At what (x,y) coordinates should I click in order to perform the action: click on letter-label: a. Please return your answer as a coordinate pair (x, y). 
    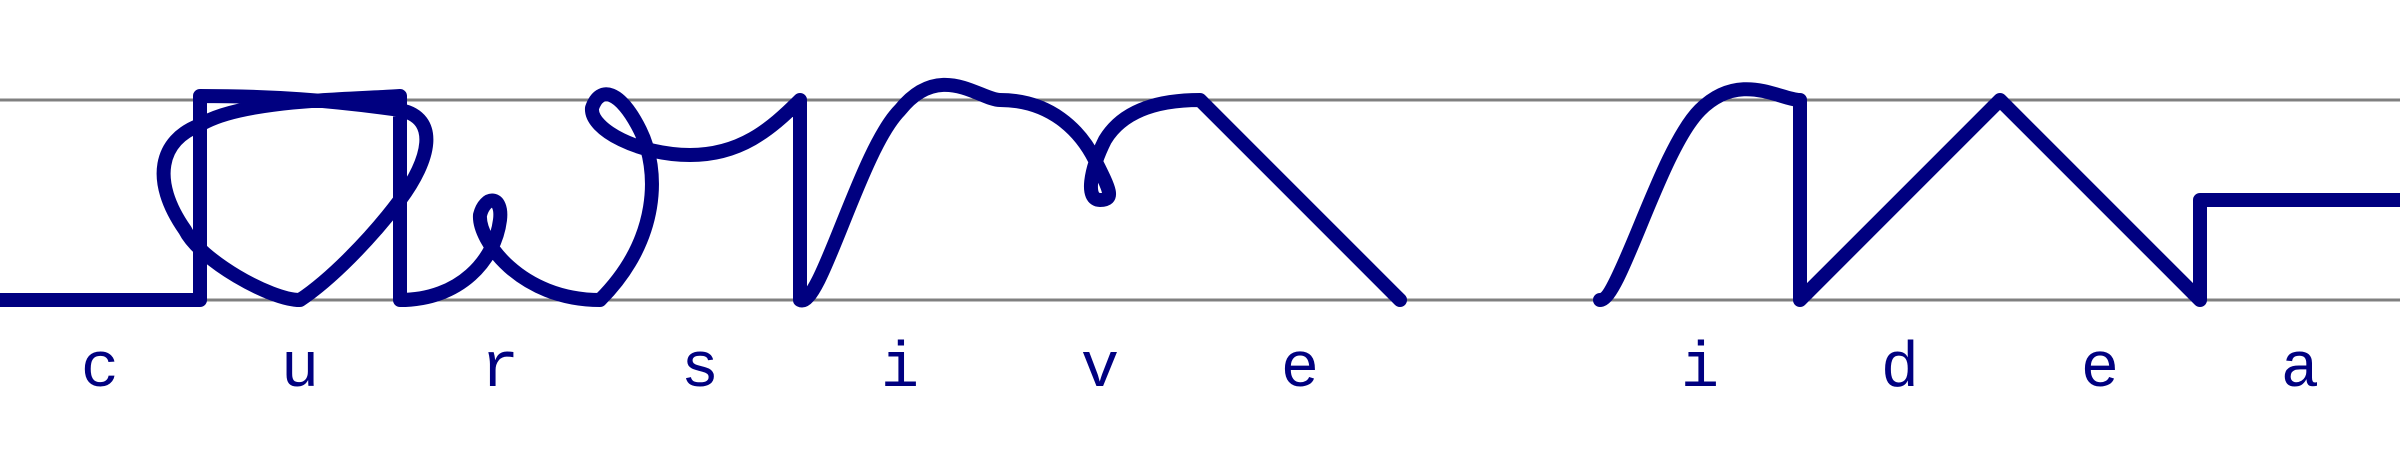
    Looking at the image, I should click on (2300, 370).